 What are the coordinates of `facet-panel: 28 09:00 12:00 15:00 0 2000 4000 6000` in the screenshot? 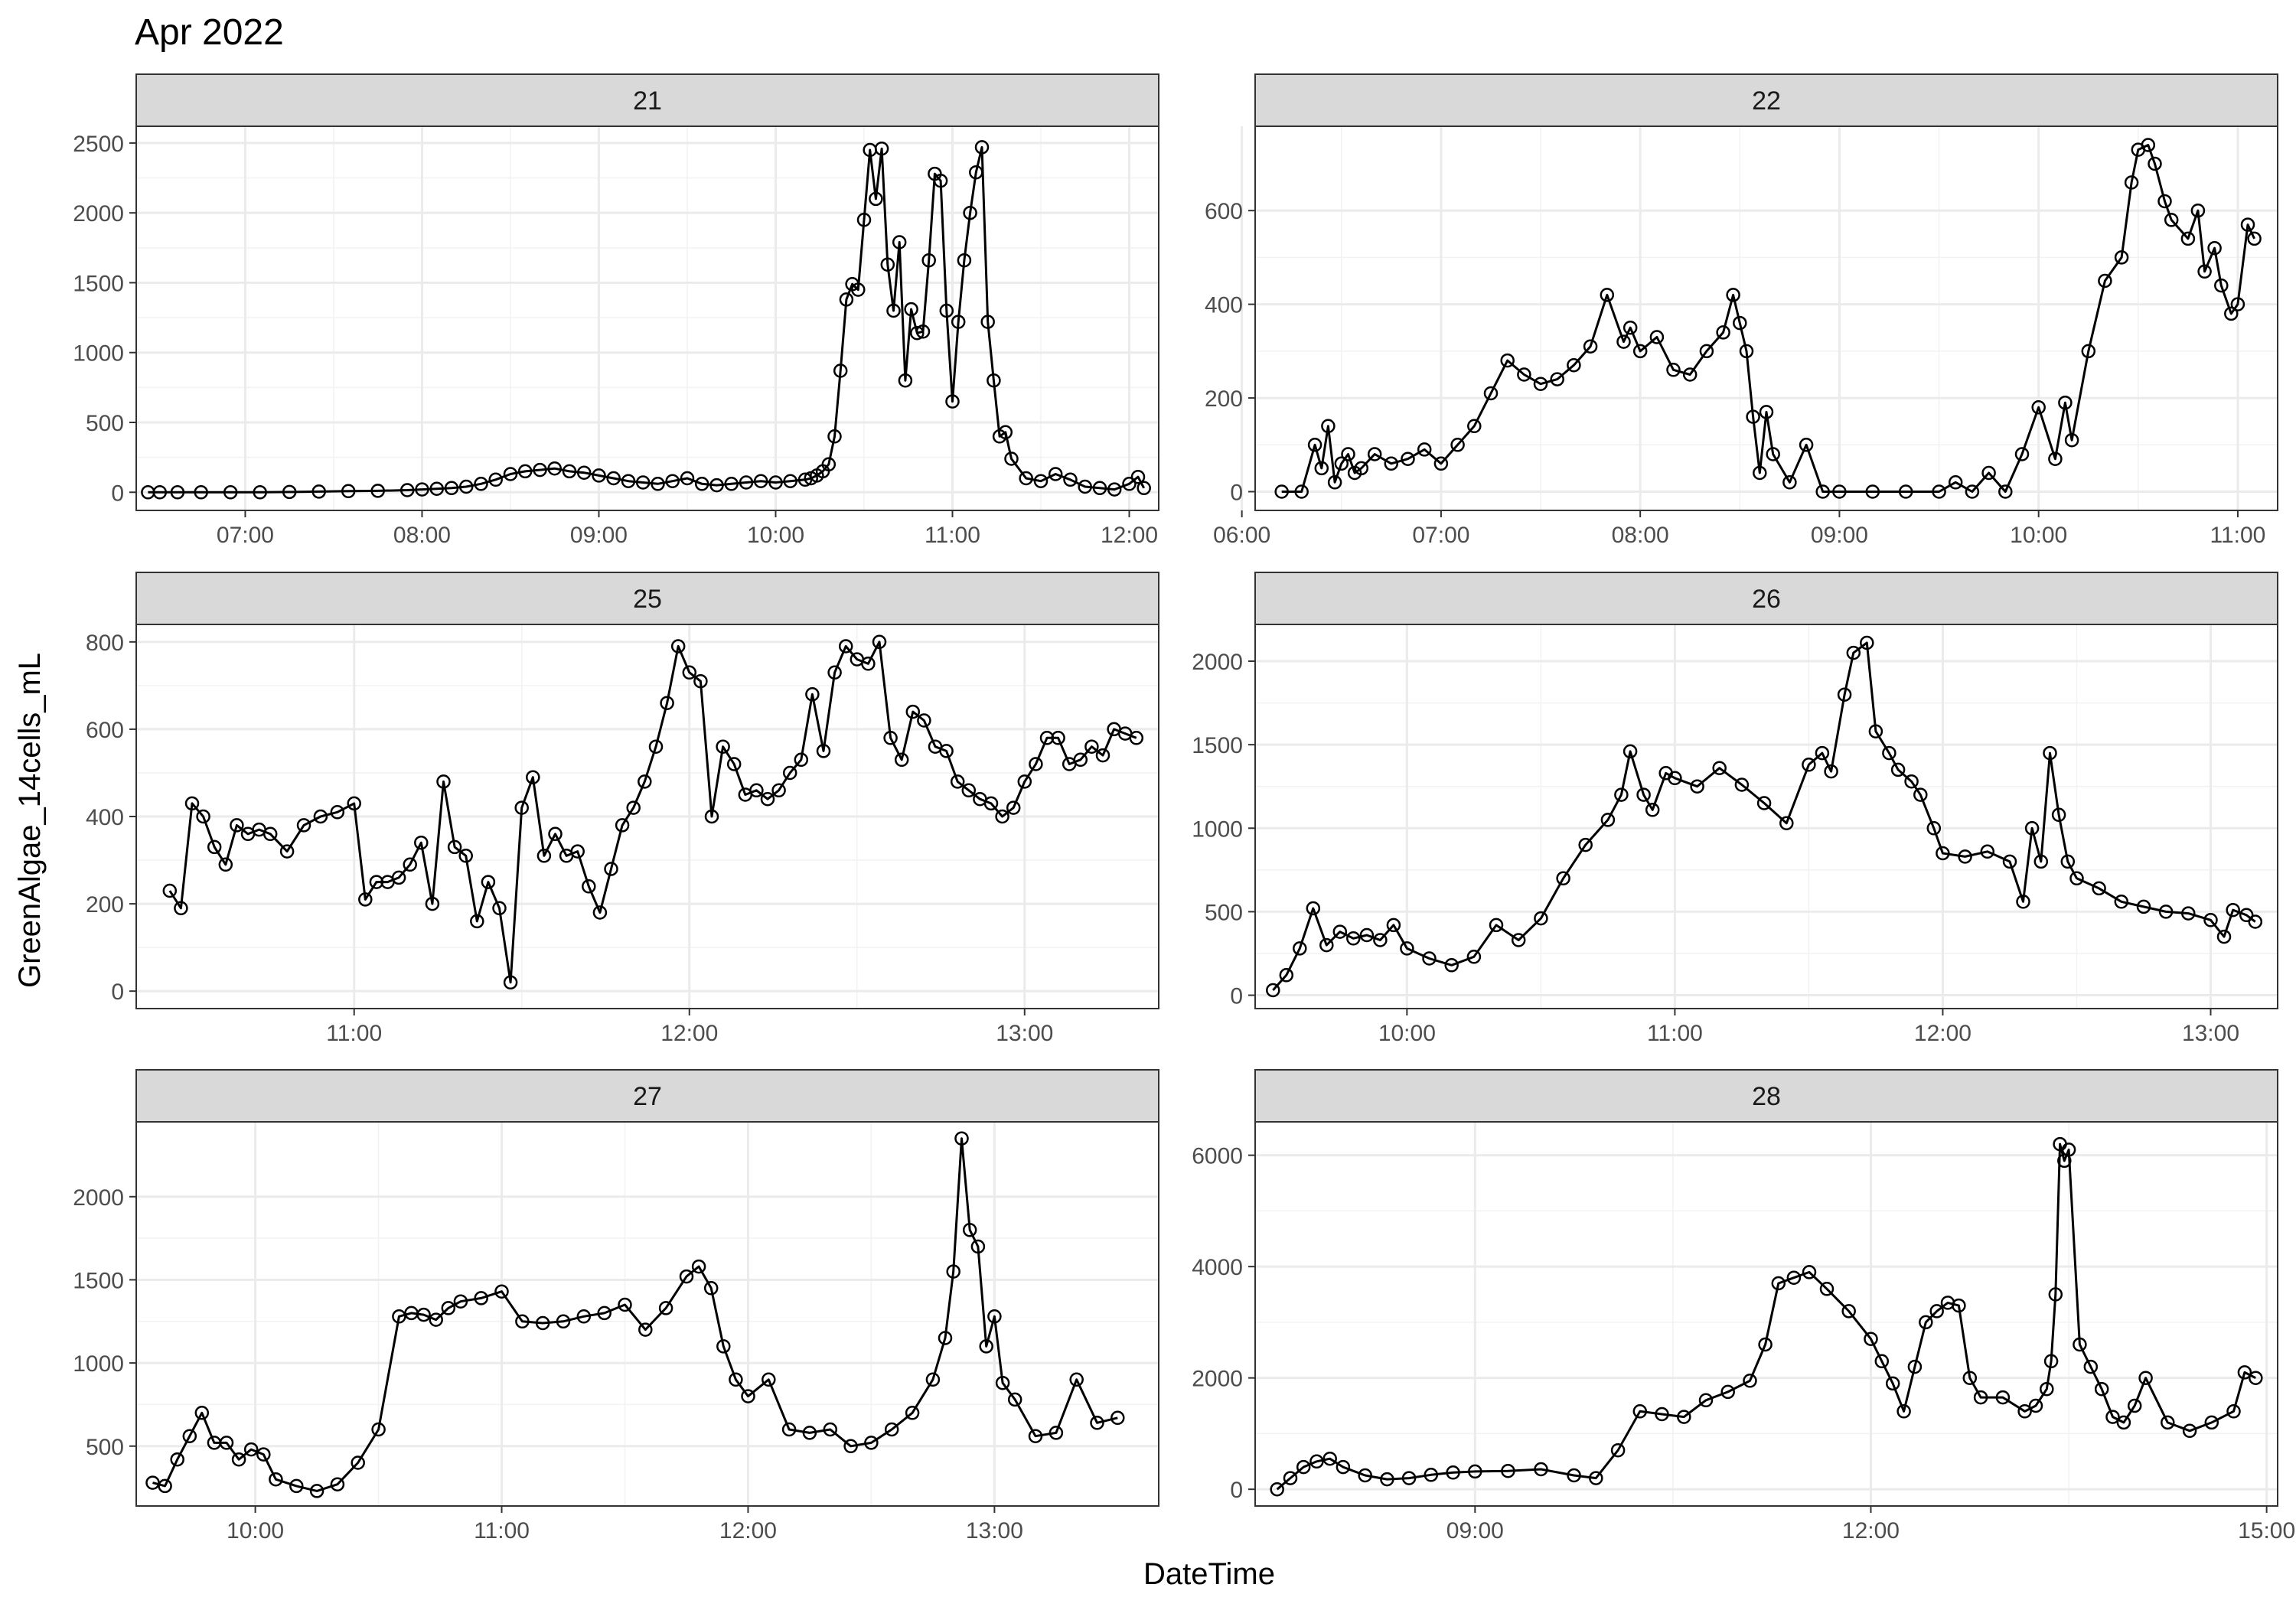 It's located at (1743, 1306).